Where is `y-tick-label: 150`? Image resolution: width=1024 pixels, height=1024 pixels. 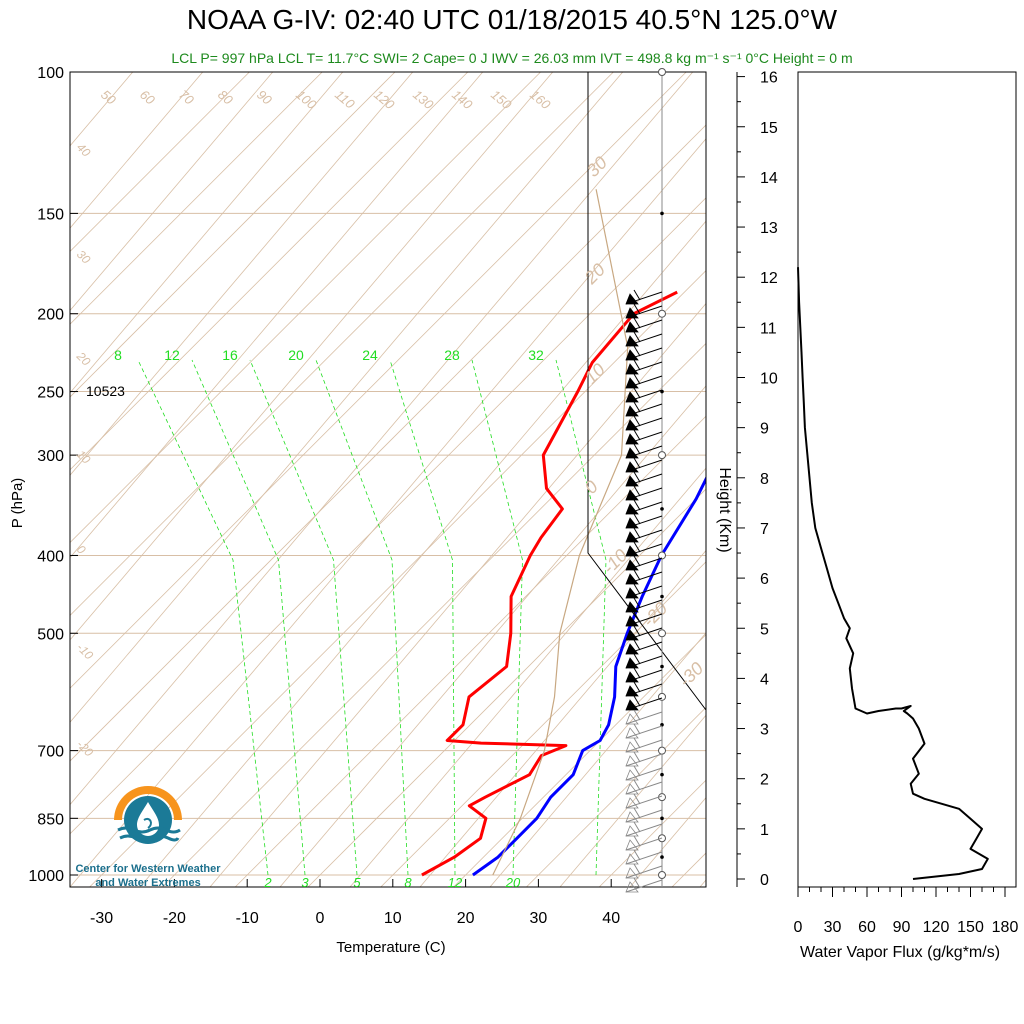
y-tick-label: 150 is located at coordinates (50, 214).